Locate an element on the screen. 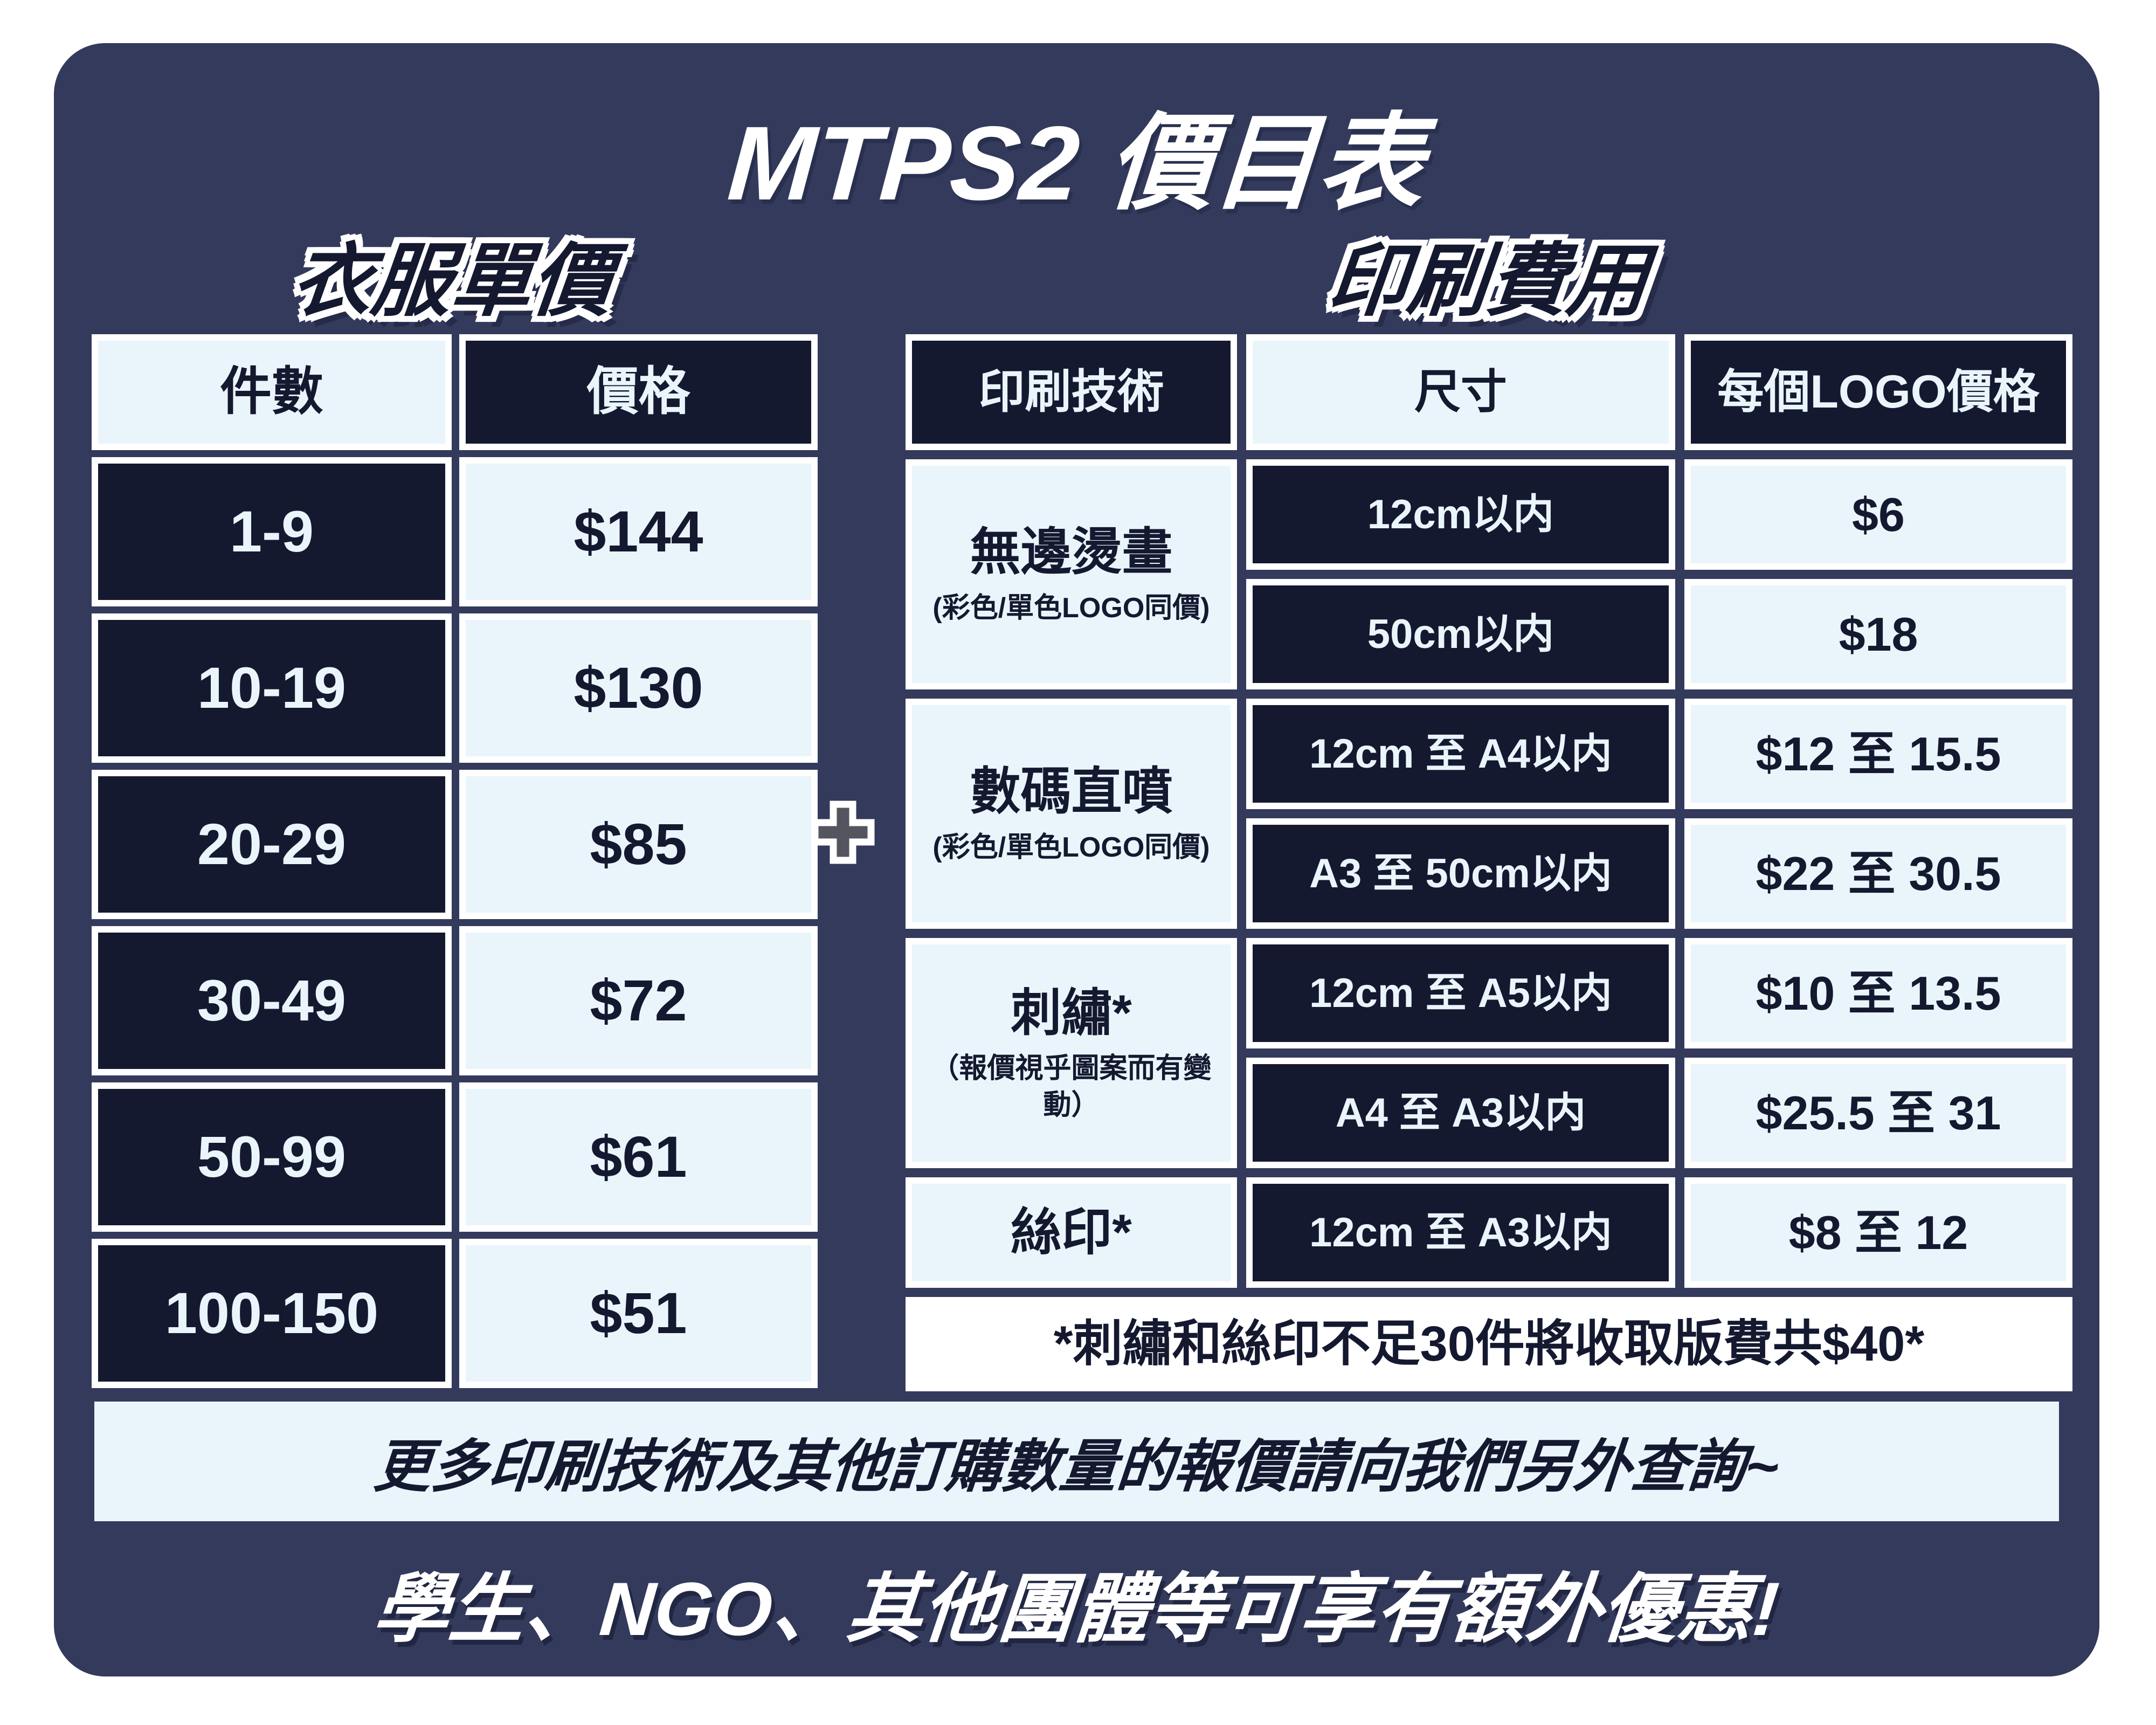 The width and height of the screenshot is (2156, 1725). size-cell: 50cm以内 is located at coordinates (1460, 634).